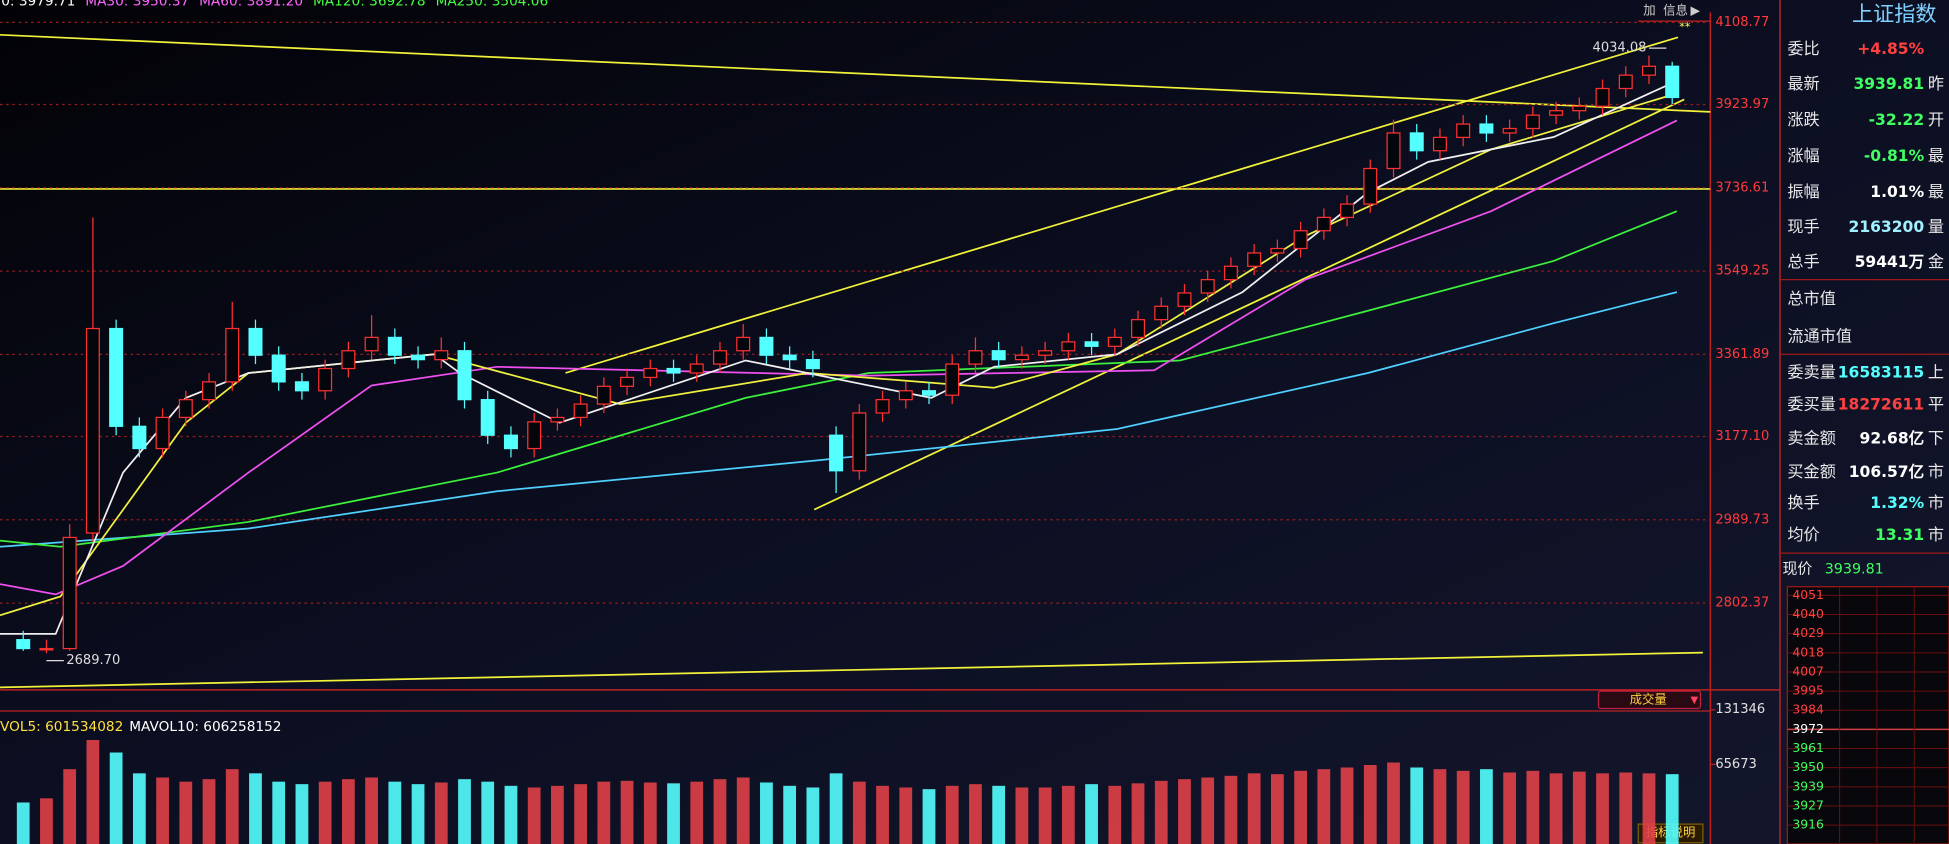 Image resolution: width=1949 pixels, height=844 pixels. I want to click on intraday-axis-label: 3984, so click(1808, 709).